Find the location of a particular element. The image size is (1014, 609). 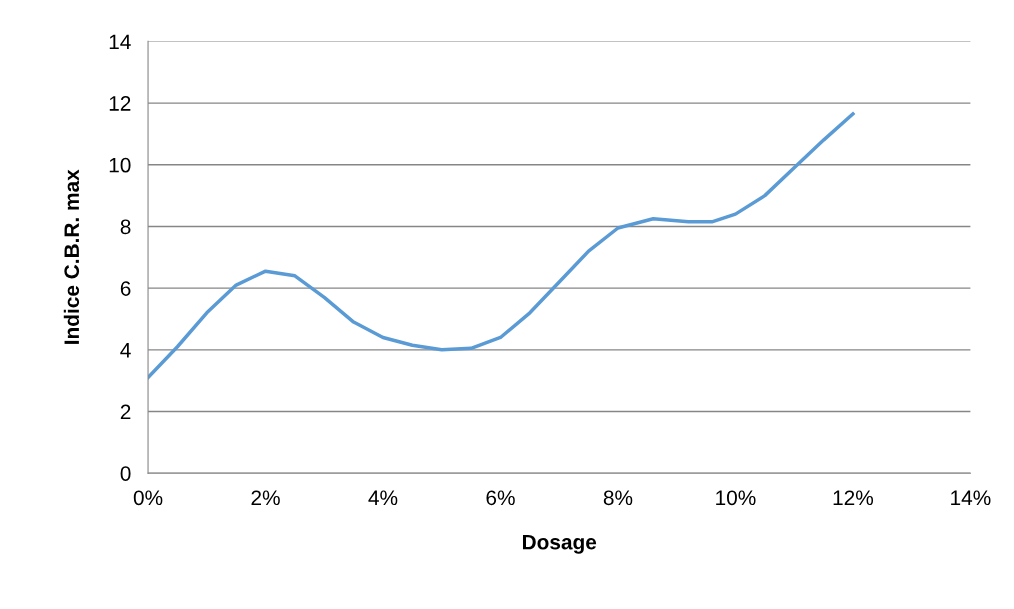

y-tick-label: 2 is located at coordinates (125, 412).